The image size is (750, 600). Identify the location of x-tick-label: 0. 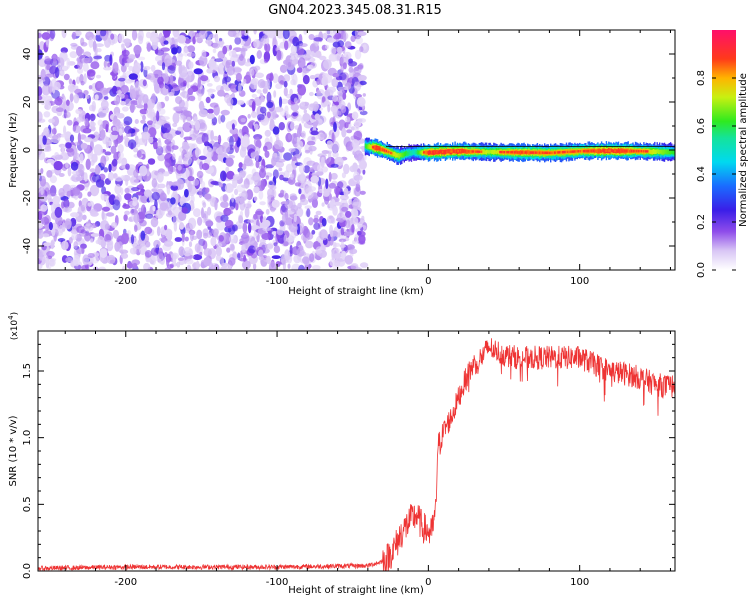
(428, 281).